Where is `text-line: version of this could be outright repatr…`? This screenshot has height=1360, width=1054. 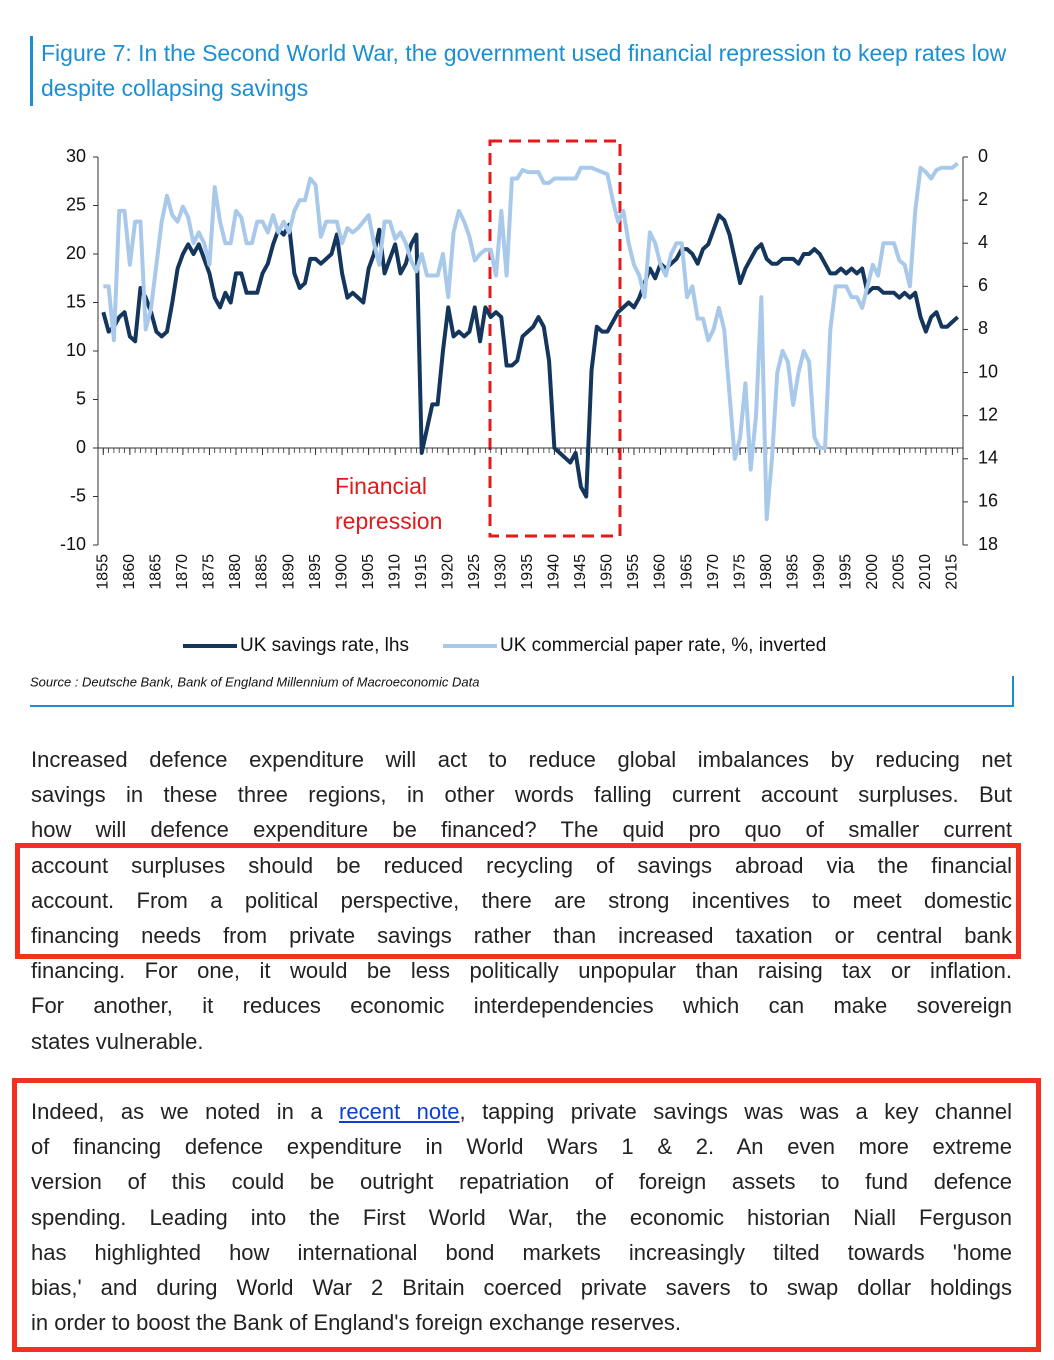
text-line: version of this could be outright repatr… is located at coordinates (521, 1182).